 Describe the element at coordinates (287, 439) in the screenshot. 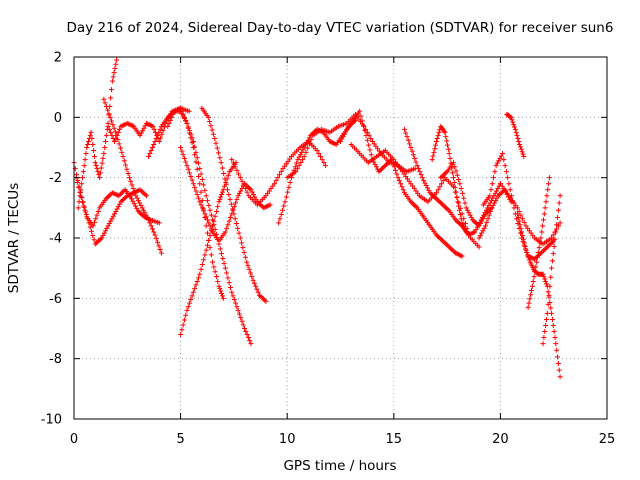

I see `x-tick-label: 10` at that location.